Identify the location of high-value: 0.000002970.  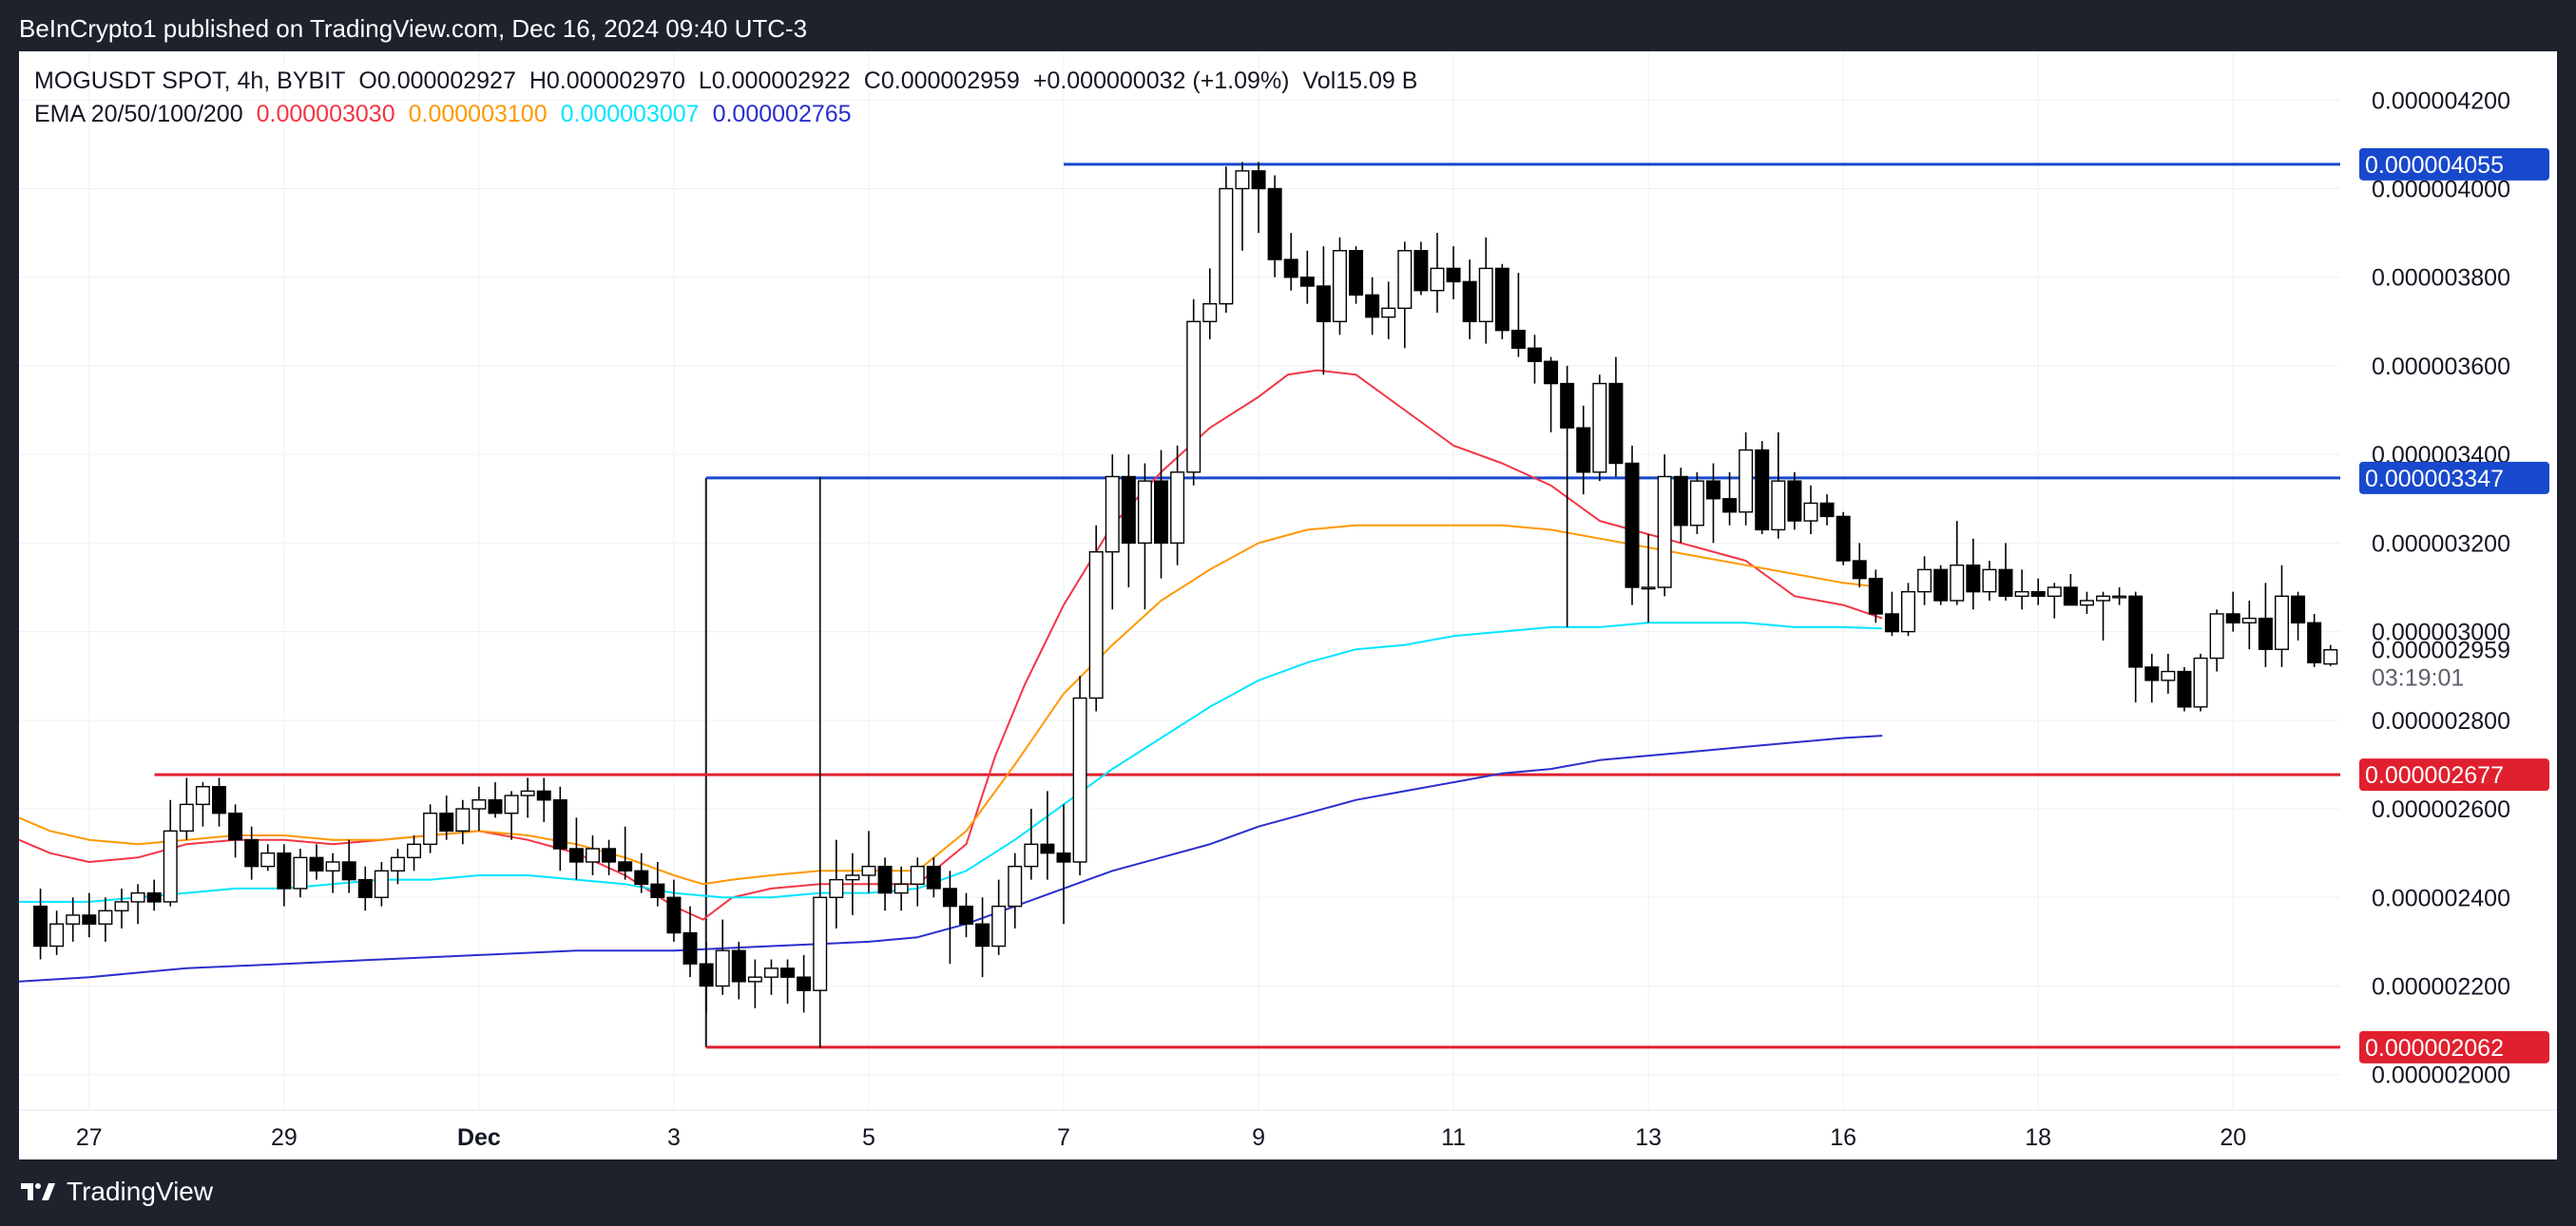
(615, 81).